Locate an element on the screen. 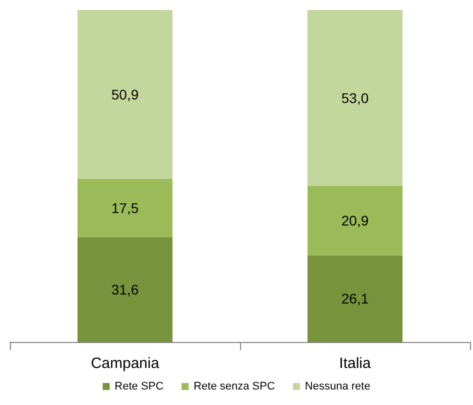 The width and height of the screenshot is (473, 405). legend-label: Rete SPC is located at coordinates (139, 386).